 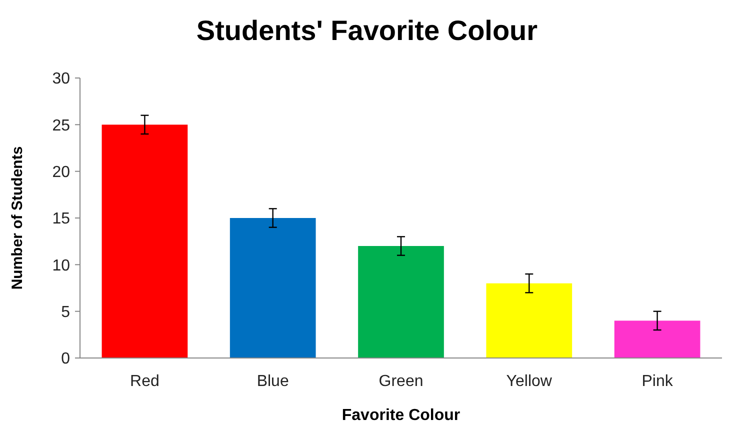 What do you see at coordinates (401, 381) in the screenshot?
I see `x-tick-label: Green` at bounding box center [401, 381].